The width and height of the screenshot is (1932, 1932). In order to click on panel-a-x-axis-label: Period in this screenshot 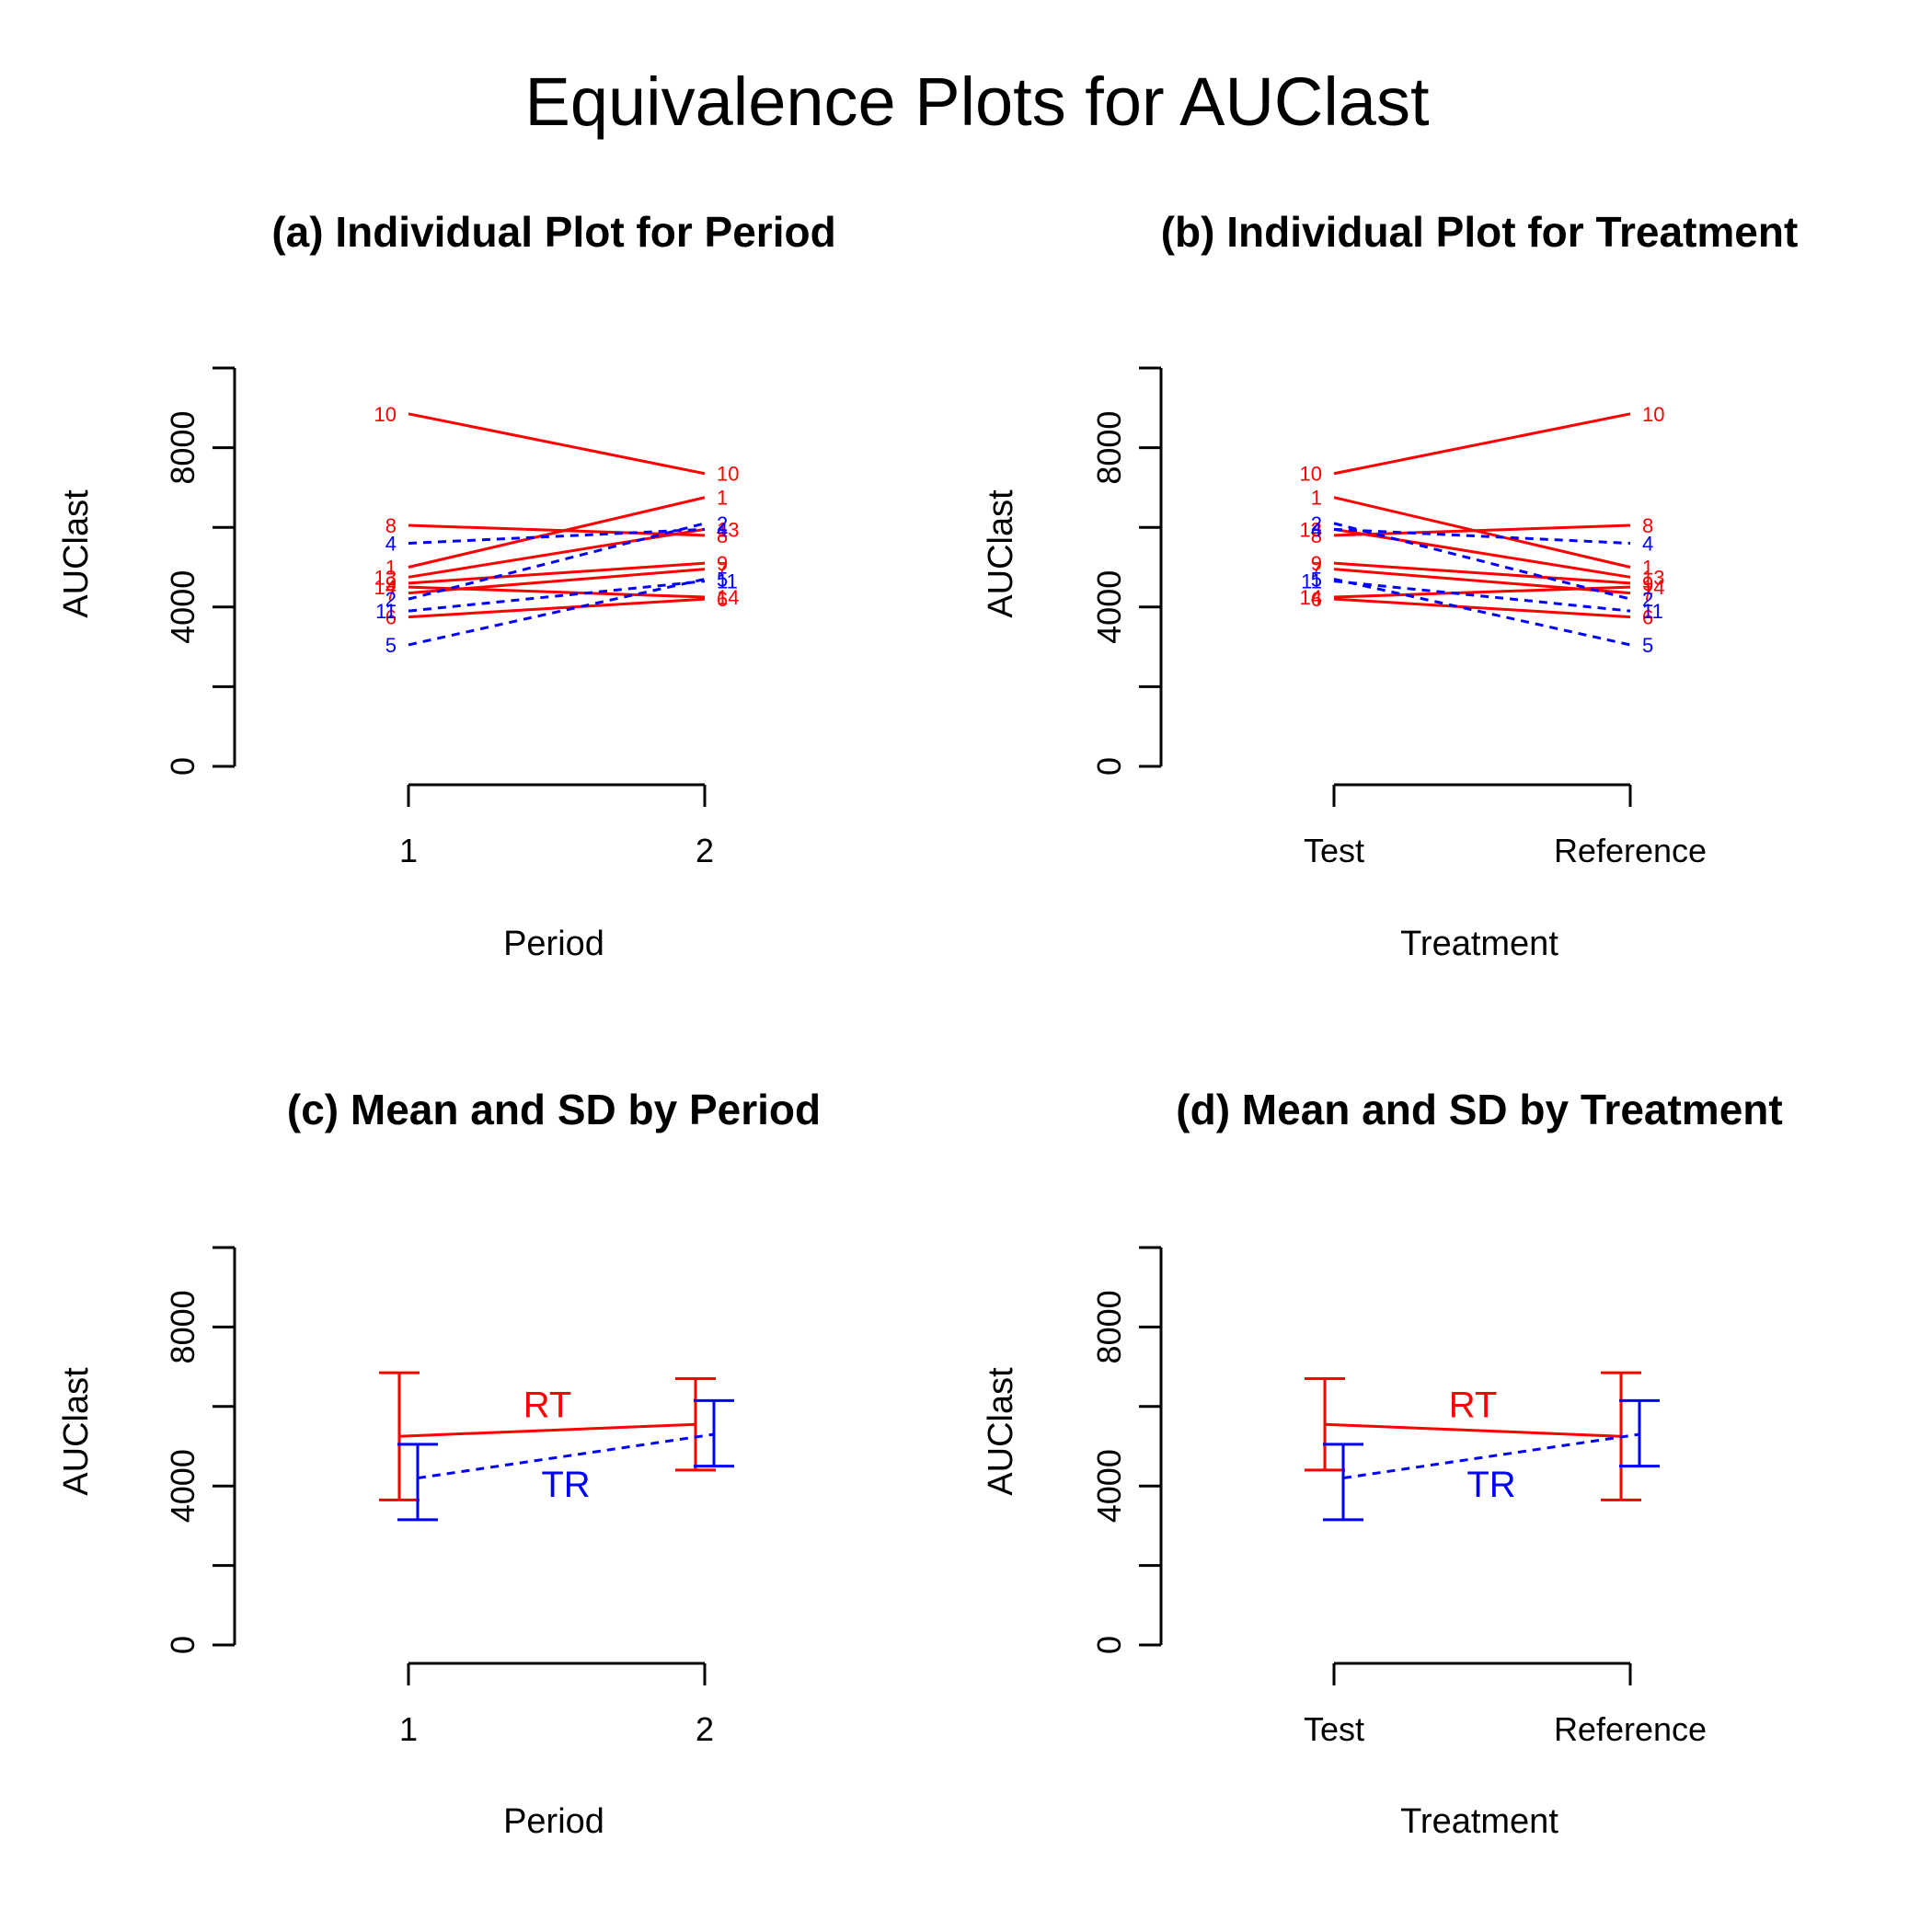, I will do `click(553, 944)`.